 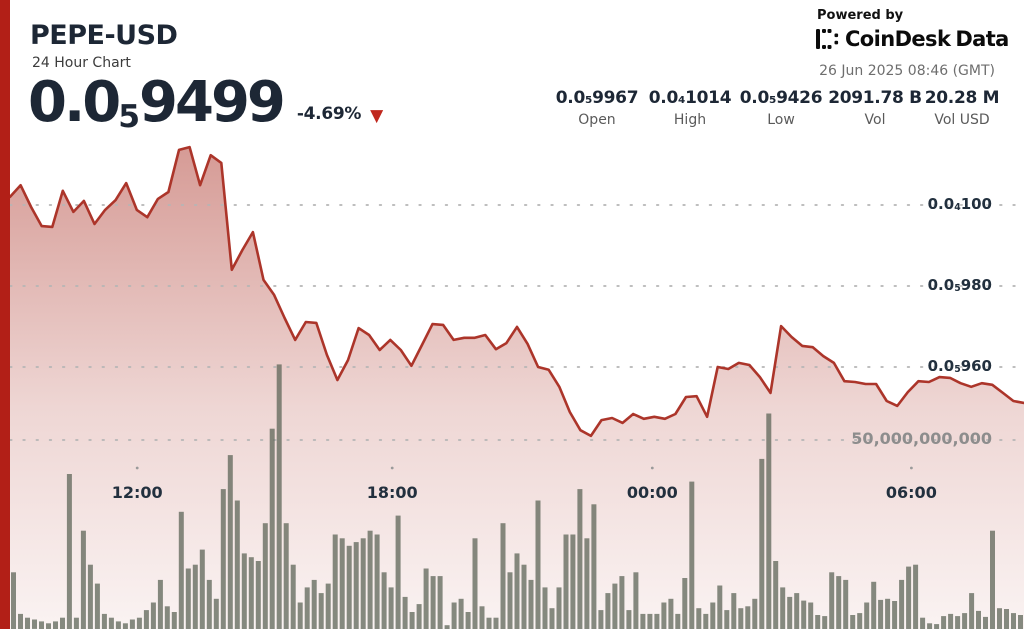 I want to click on stat-vol-label: Vol, so click(x=875, y=120).